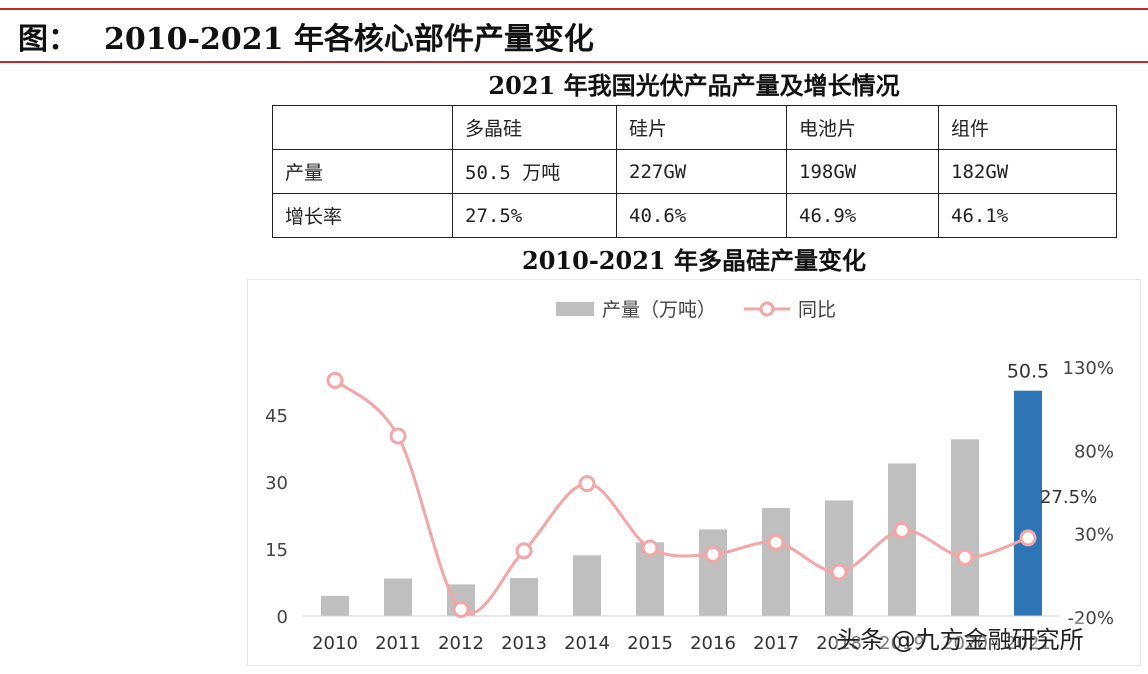 The image size is (1148, 674). What do you see at coordinates (282, 617) in the screenshot?
I see `y-left-tick-label: 0` at bounding box center [282, 617].